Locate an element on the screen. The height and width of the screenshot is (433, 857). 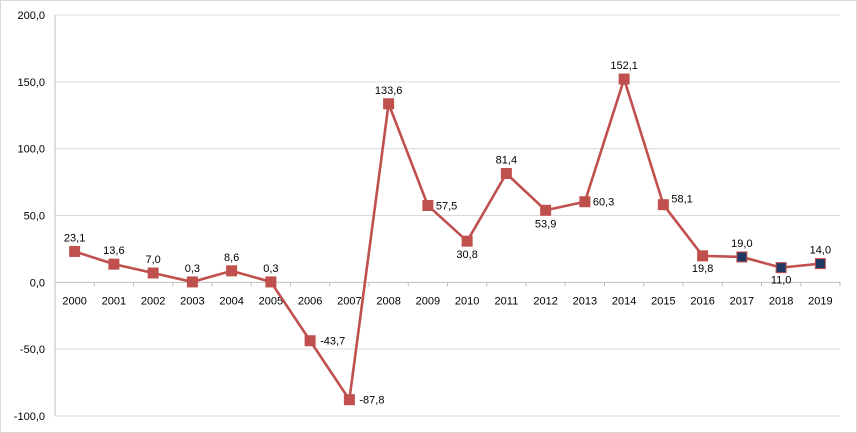
data-label: 14,0 is located at coordinates (820, 251).